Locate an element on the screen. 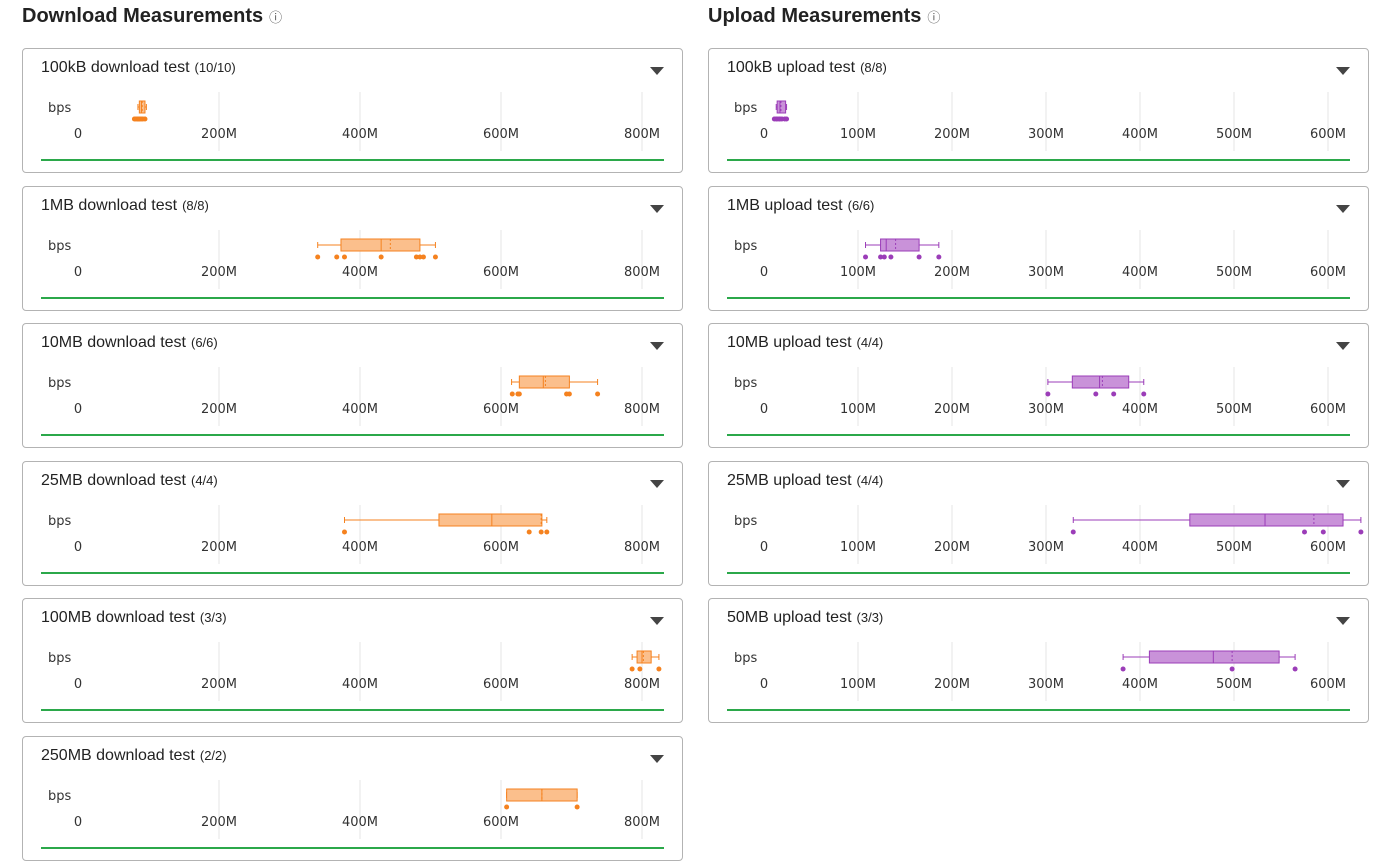 Image resolution: width=1387 pixels, height=861 pixels. download-test-title: 1MB download test (8/8) is located at coordinates (125, 206).